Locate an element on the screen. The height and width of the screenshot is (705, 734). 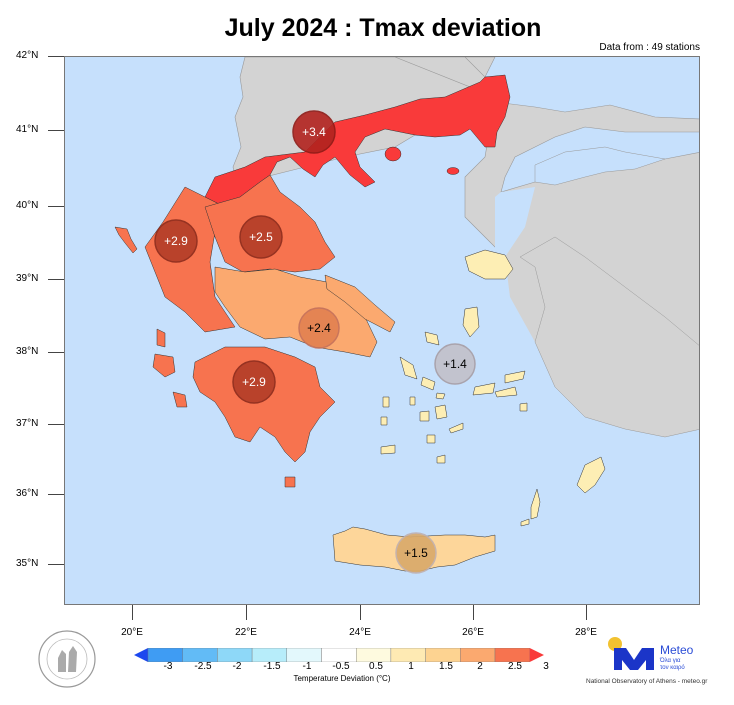
island-samos is located at coordinates (515, 377).